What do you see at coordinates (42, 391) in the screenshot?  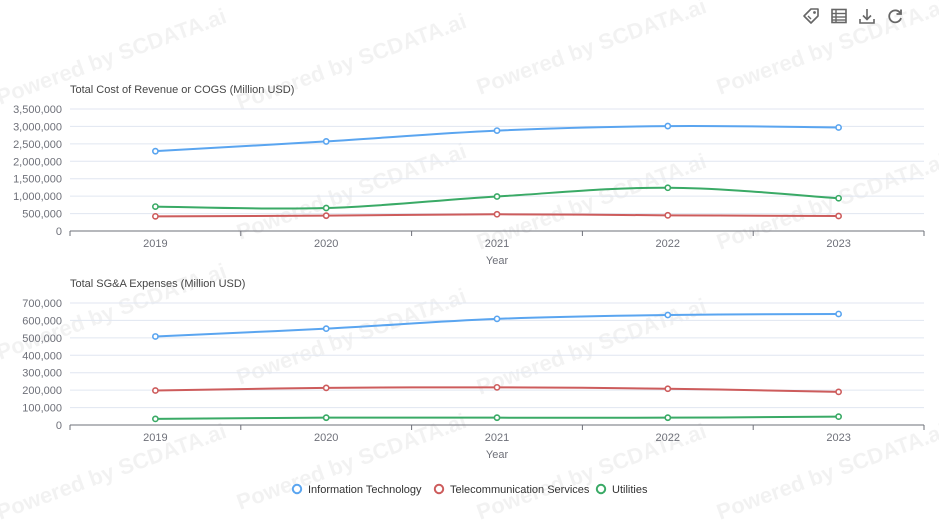 I see `y-tick-label: 200,000` at bounding box center [42, 391].